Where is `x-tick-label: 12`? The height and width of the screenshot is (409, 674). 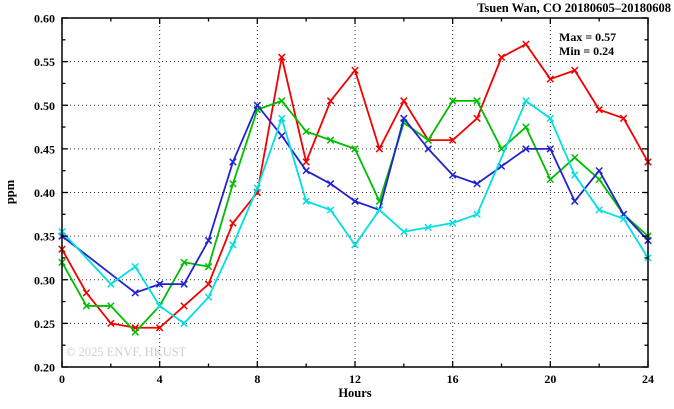 x-tick-label: 12 is located at coordinates (355, 379).